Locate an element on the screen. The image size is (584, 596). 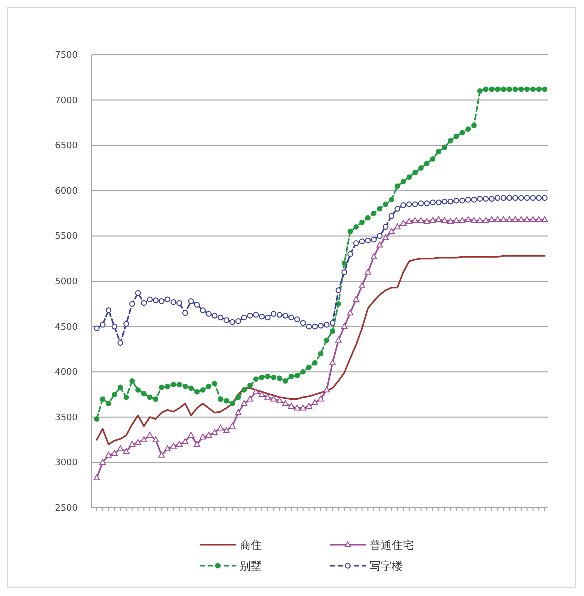
y-tick-label: 4000 is located at coordinates (66, 373).